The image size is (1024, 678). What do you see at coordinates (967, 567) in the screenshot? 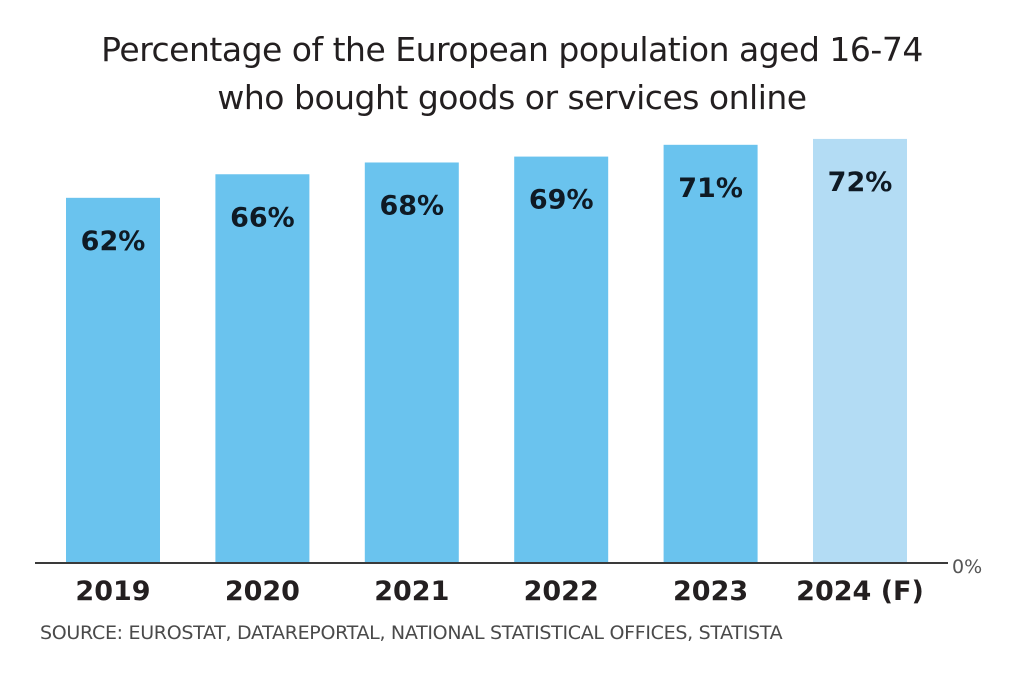
I see `baseline-label: 0%` at bounding box center [967, 567].